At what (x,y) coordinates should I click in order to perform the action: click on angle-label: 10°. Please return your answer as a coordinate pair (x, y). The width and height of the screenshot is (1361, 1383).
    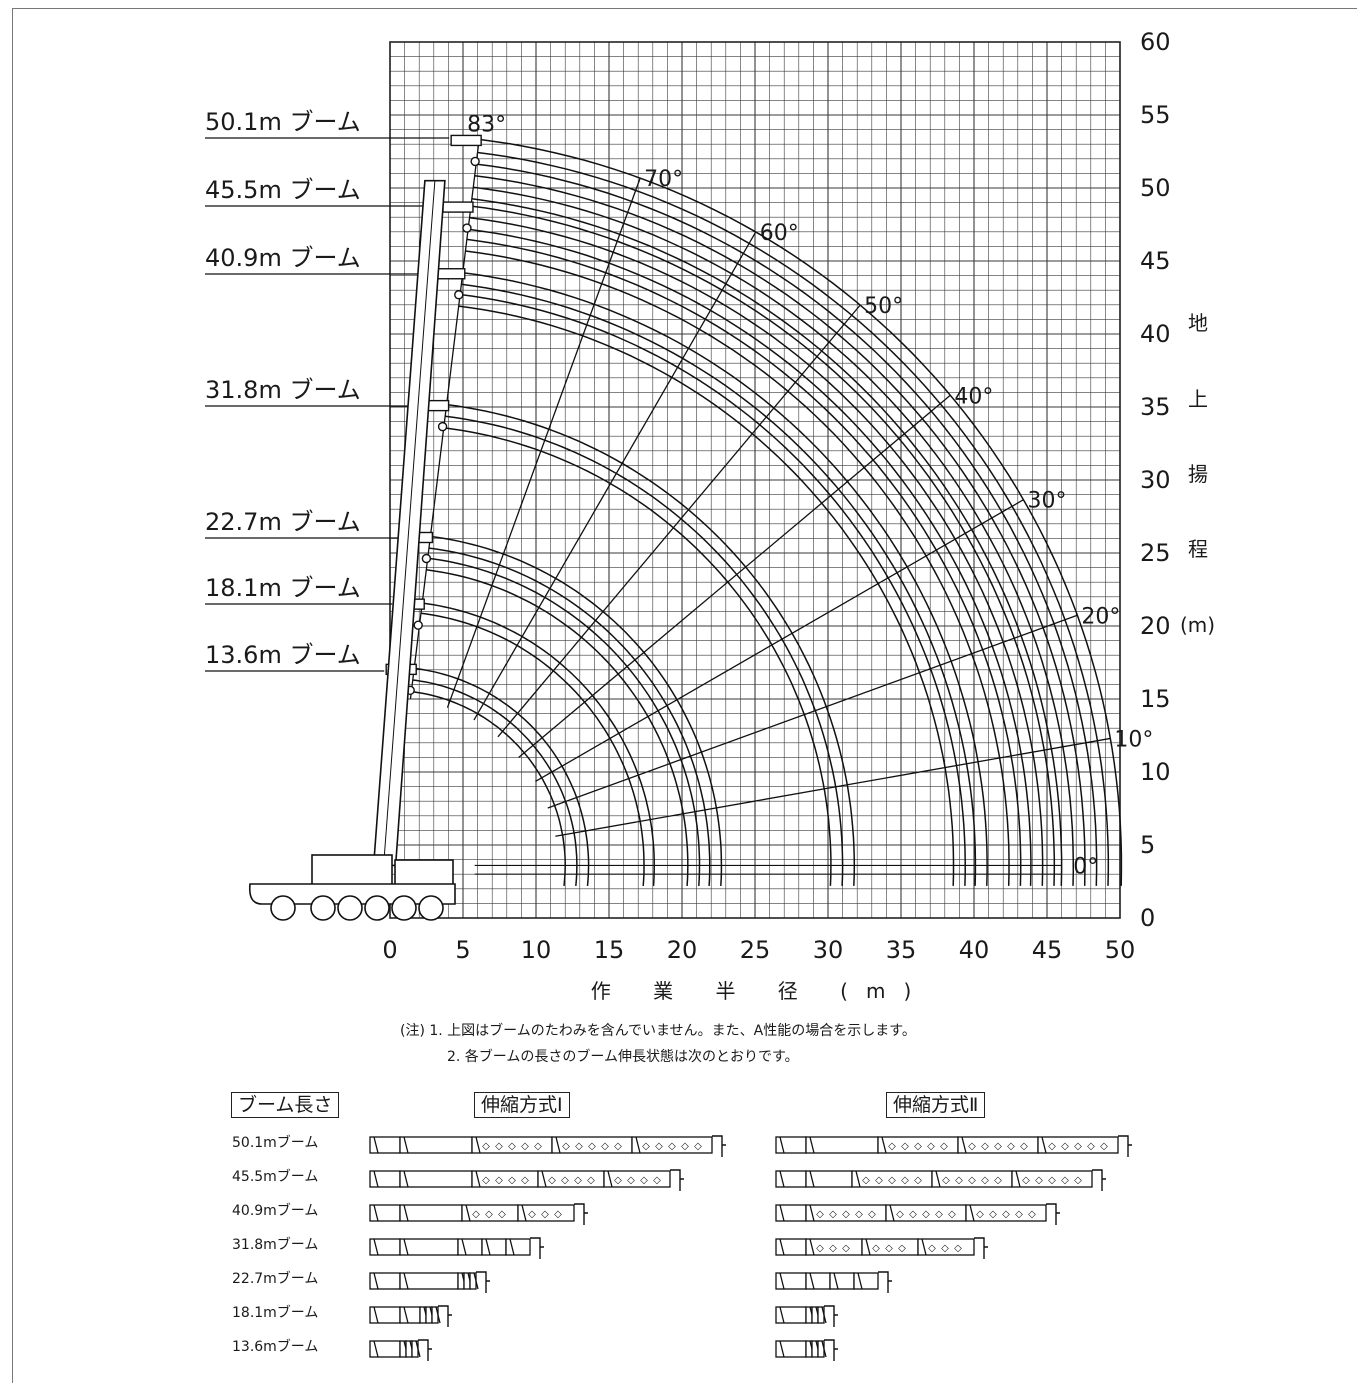
    Looking at the image, I should click on (1133, 739).